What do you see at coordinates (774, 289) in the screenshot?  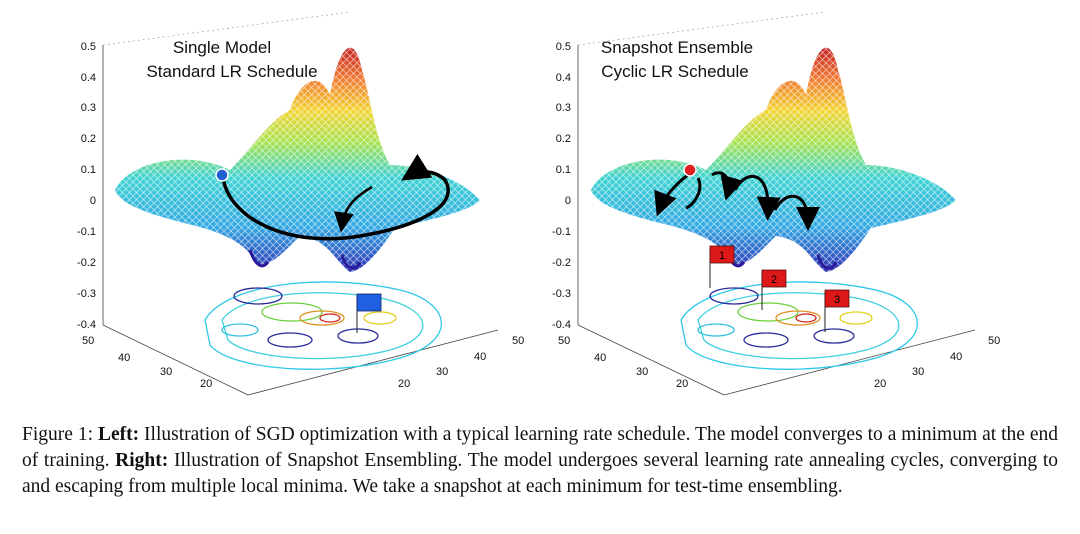 I see `snapshot-flag-2: 2` at bounding box center [774, 289].